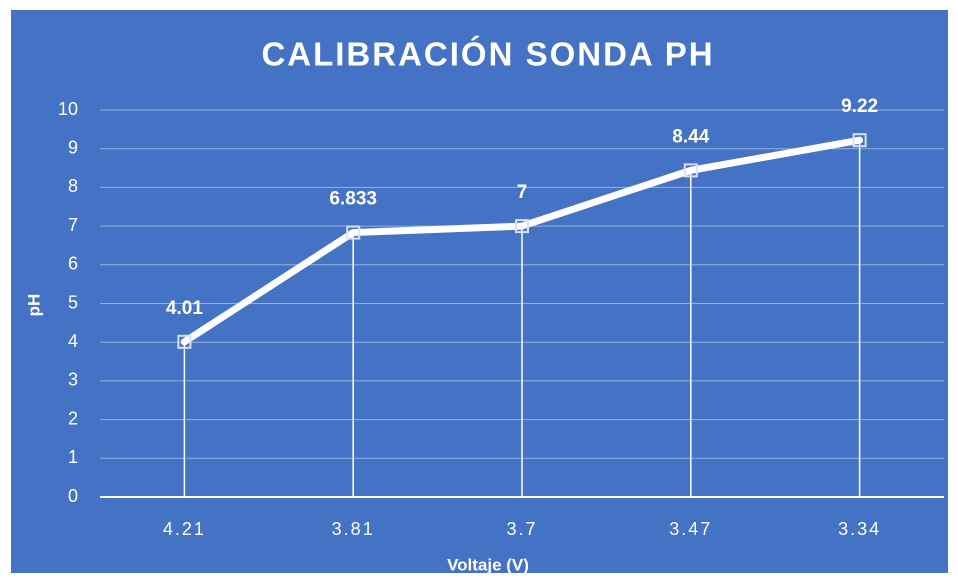 The width and height of the screenshot is (958, 583). What do you see at coordinates (690, 136) in the screenshot?
I see `data-label: 8.44` at bounding box center [690, 136].